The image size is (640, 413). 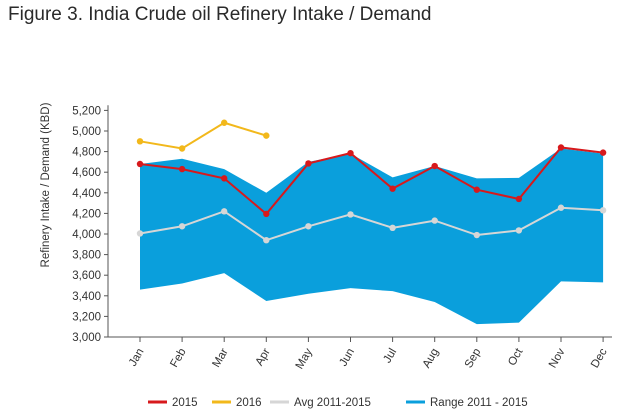 What do you see at coordinates (220, 357) in the screenshot?
I see `x-tick-label: Mar` at bounding box center [220, 357].